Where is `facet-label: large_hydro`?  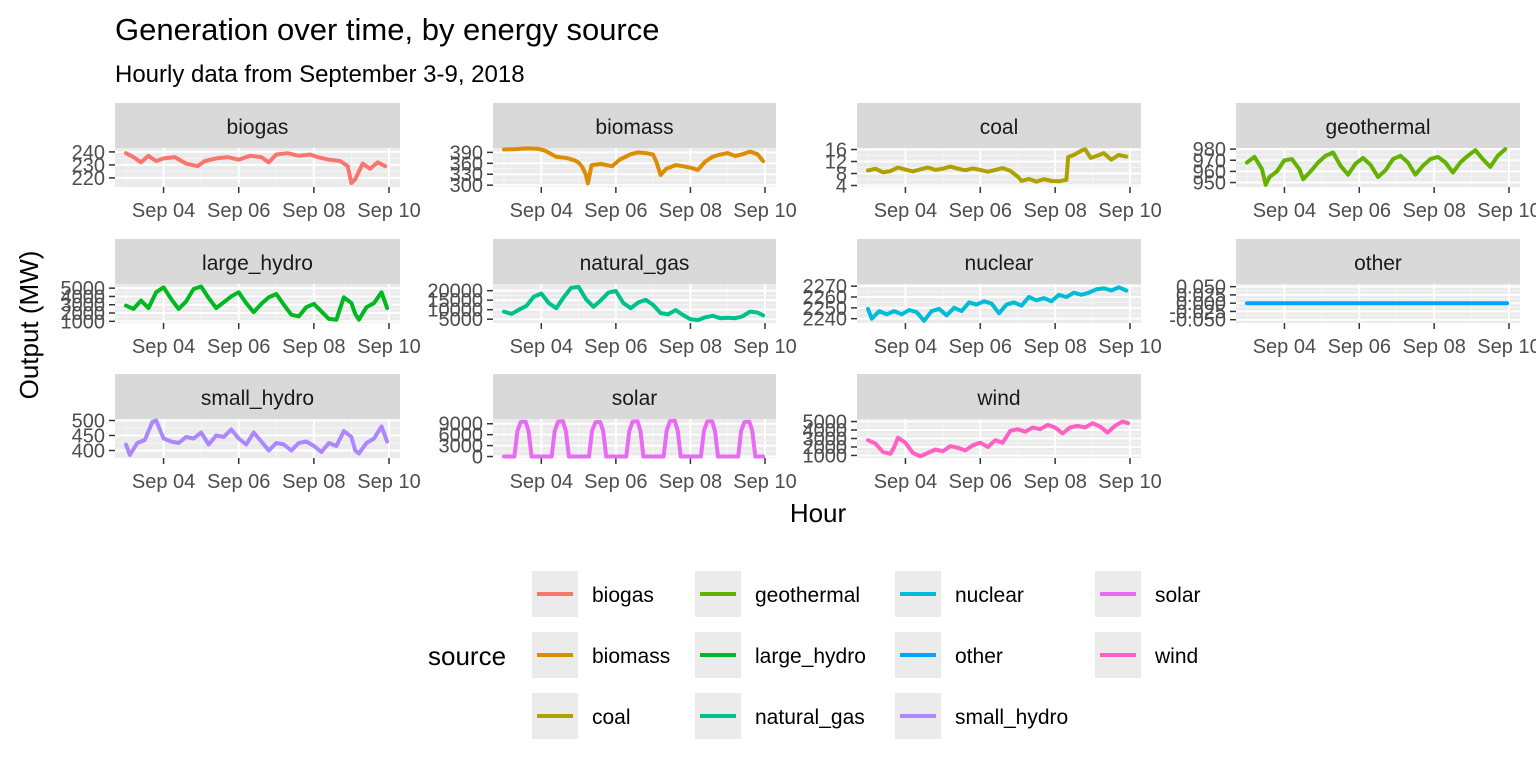
facet-label: large_hydro is located at coordinates (257, 263).